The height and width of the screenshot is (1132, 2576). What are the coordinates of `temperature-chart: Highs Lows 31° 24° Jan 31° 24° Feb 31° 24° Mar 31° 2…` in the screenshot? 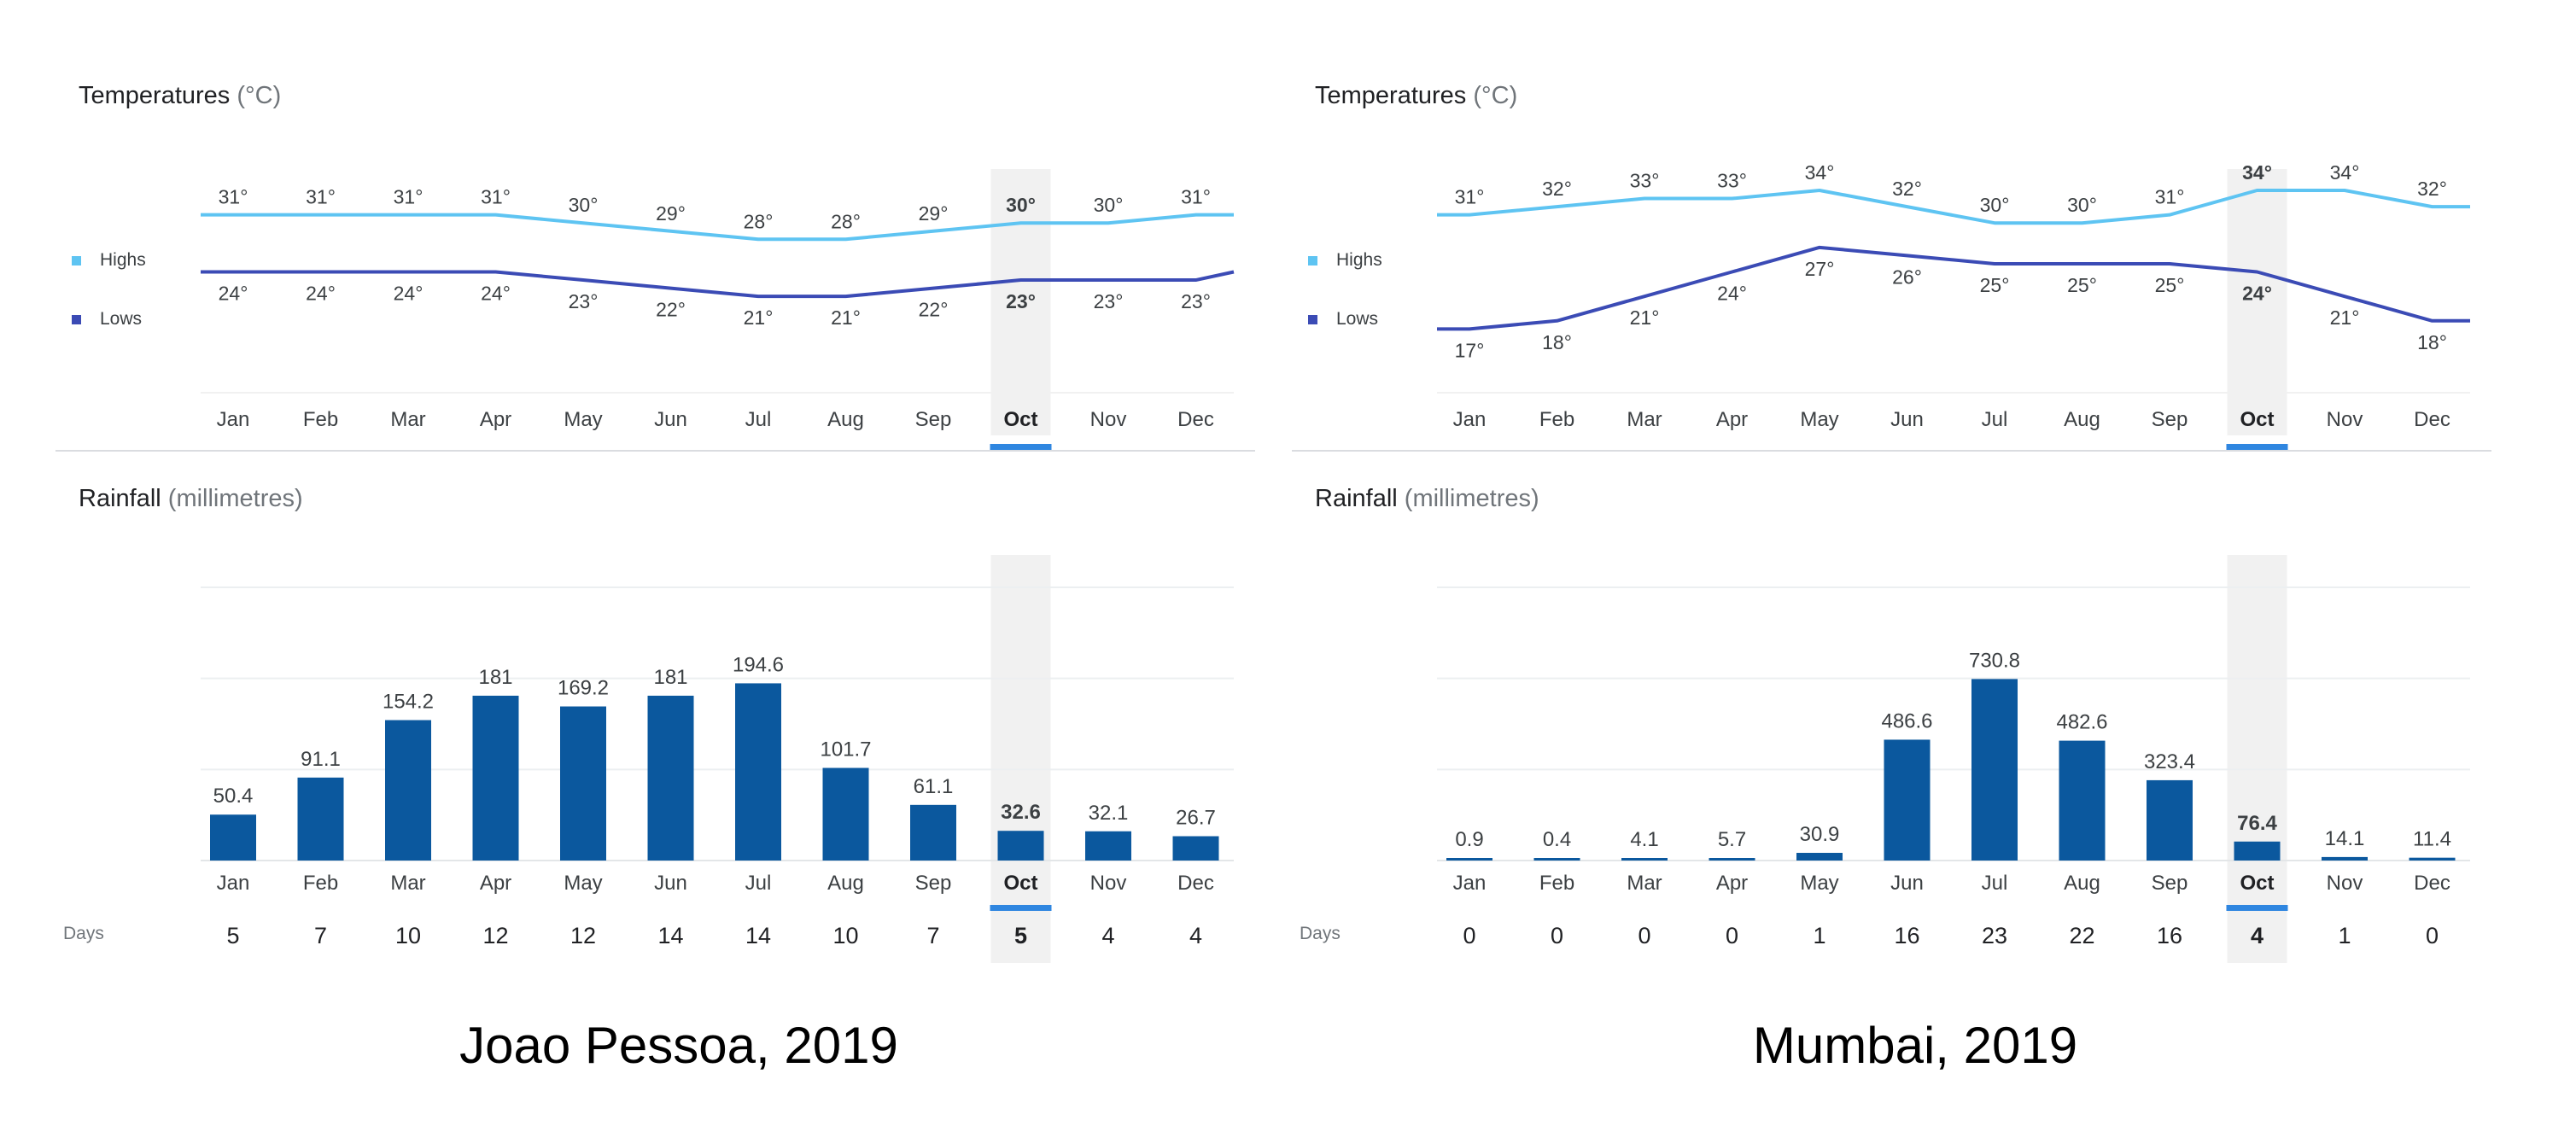 It's located at (655, 311).